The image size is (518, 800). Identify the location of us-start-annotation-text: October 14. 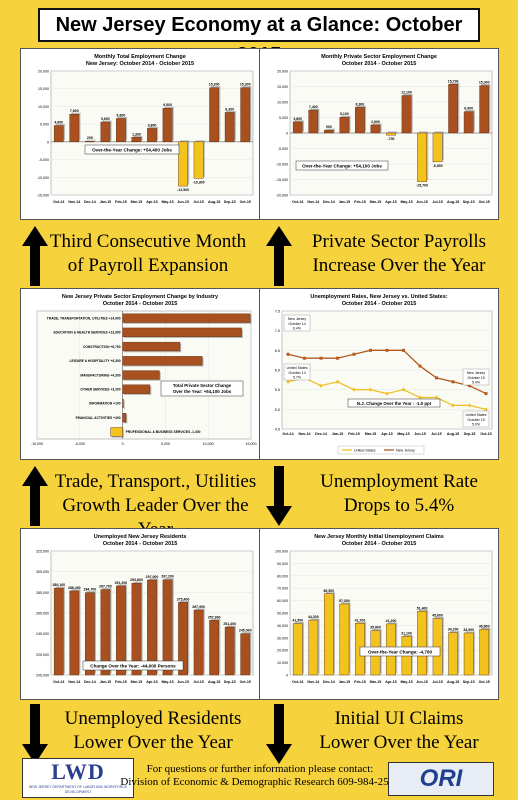
(296, 373).